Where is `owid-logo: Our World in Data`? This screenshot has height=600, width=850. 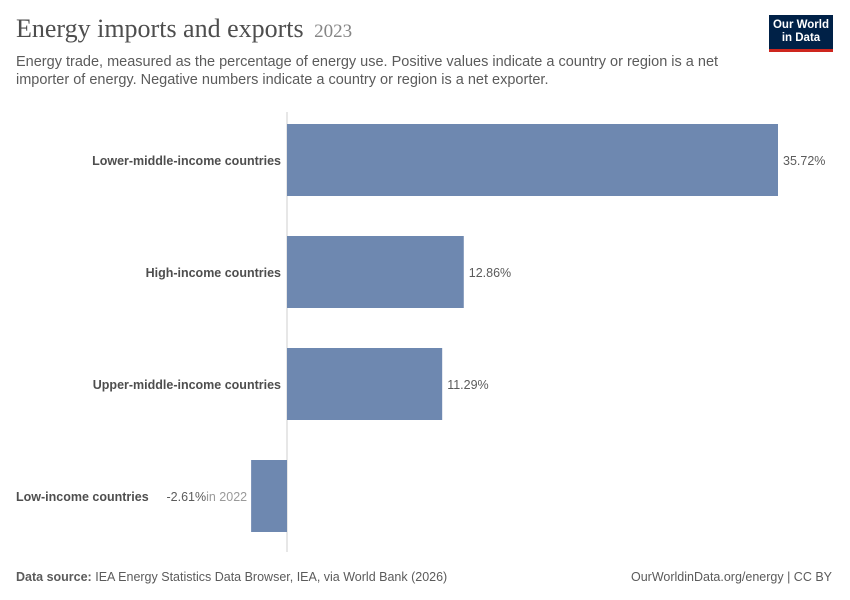 owid-logo: Our World in Data is located at coordinates (801, 33).